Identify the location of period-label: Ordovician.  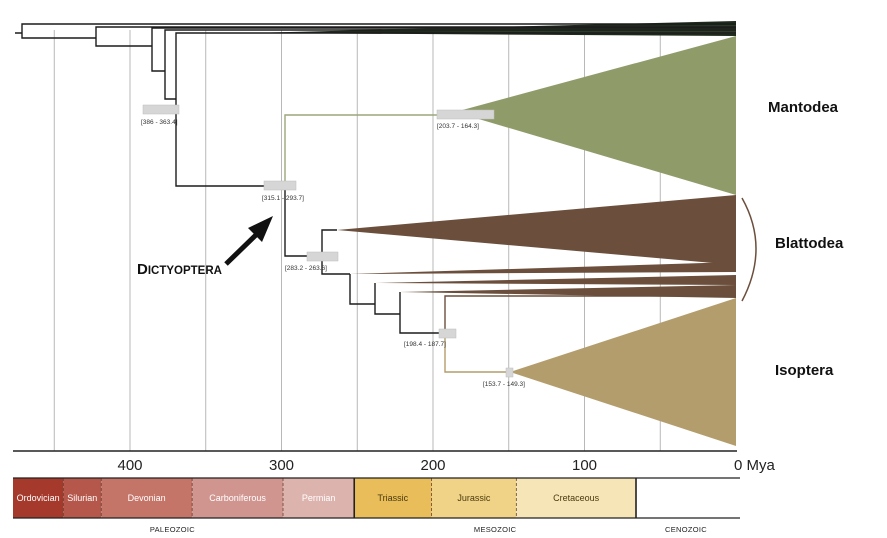
(38, 498).